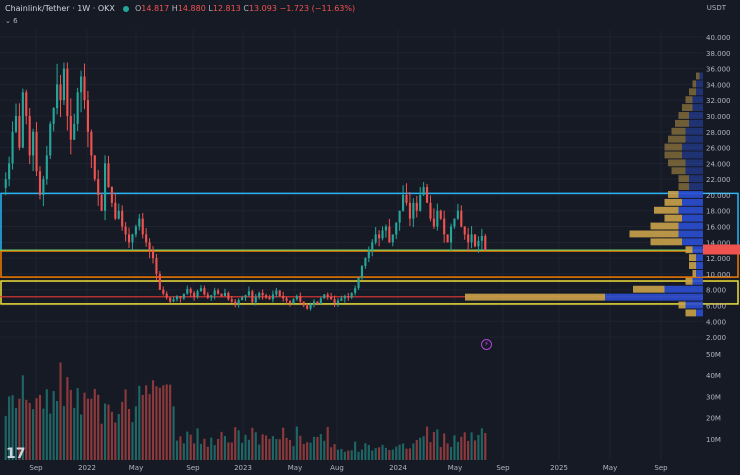 The height and width of the screenshot is (475, 740). I want to click on price-tick-label: 28.000, so click(718, 133).